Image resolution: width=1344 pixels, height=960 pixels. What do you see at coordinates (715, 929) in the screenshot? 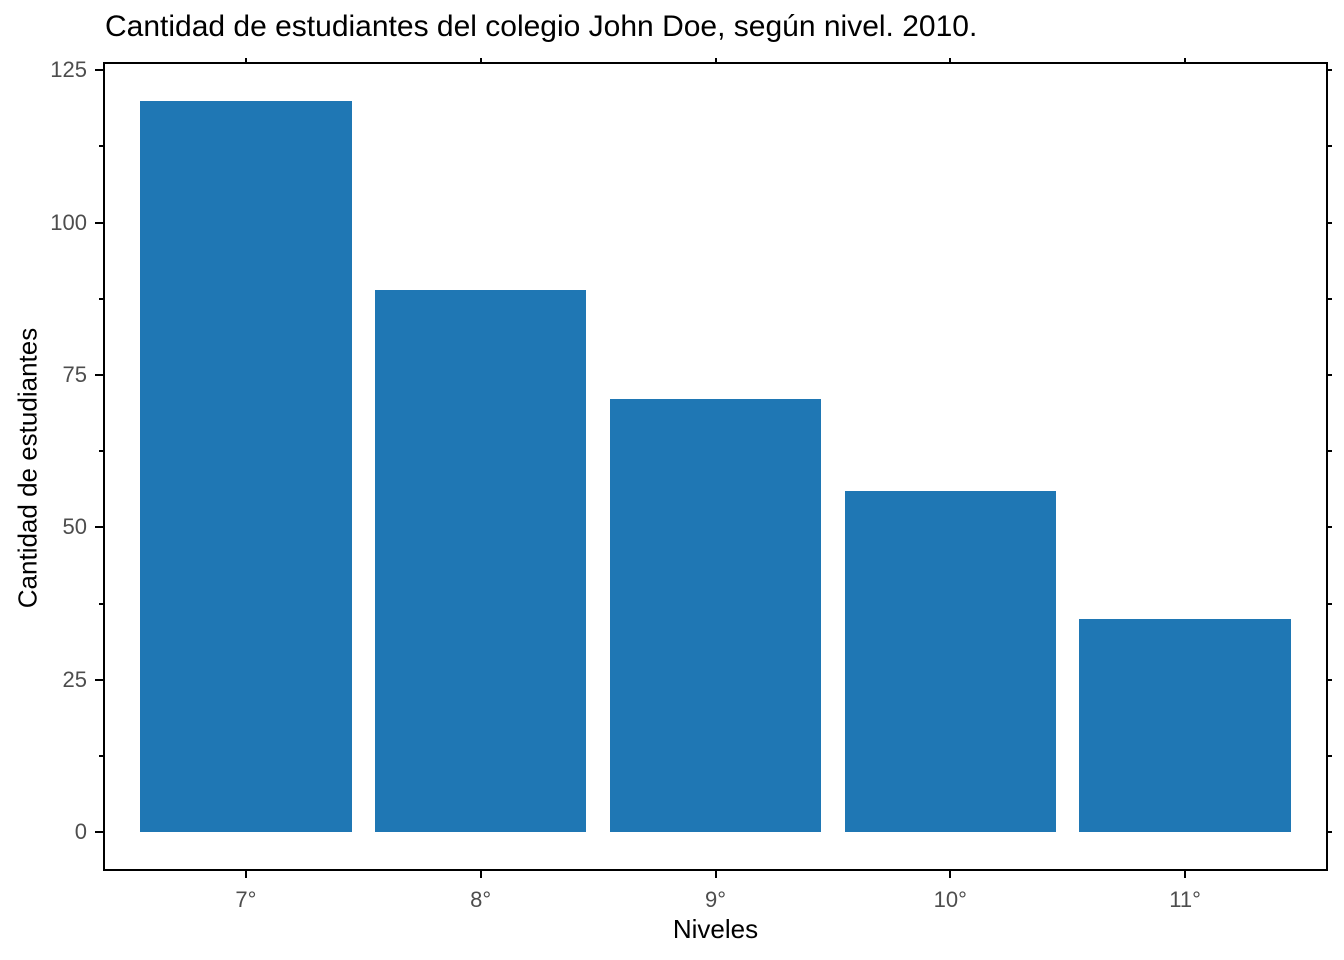
I see `x-axis-title: Niveles` at bounding box center [715, 929].